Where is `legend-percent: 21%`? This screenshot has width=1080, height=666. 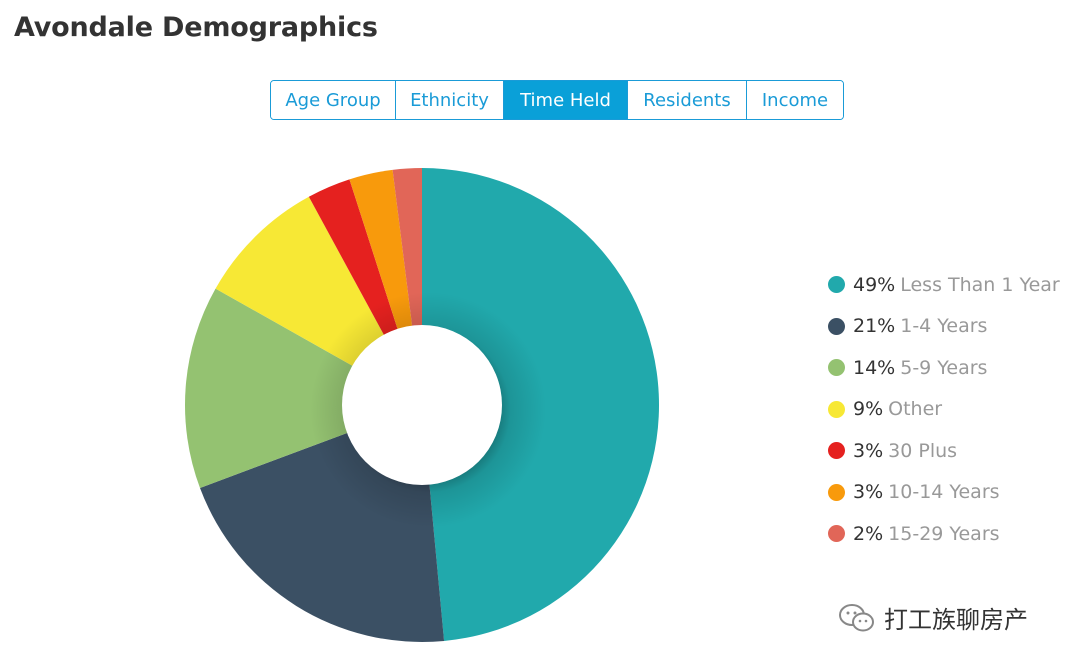
legend-percent: 21% is located at coordinates (874, 326).